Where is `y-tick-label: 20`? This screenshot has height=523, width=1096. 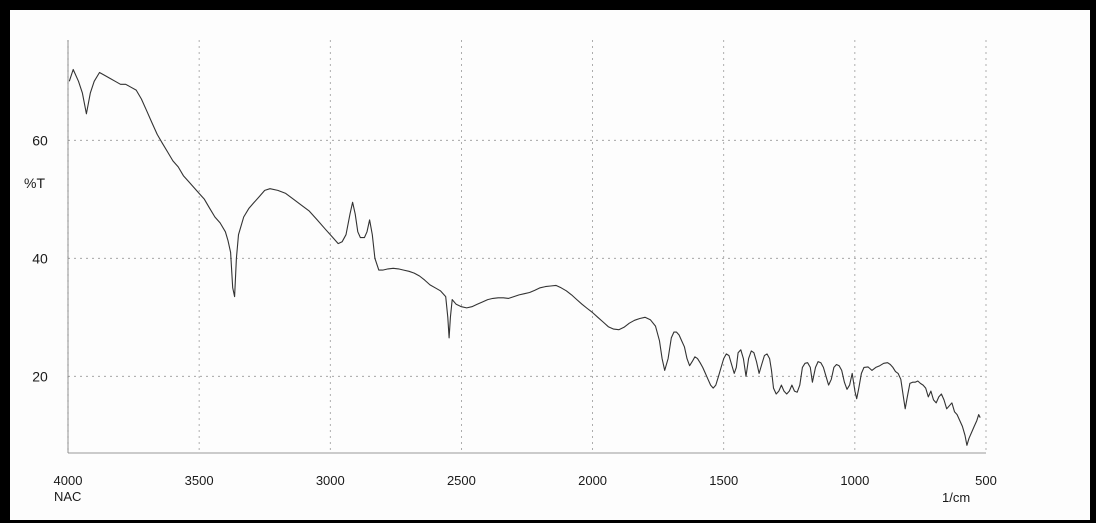 y-tick-label: 20 is located at coordinates (40, 376).